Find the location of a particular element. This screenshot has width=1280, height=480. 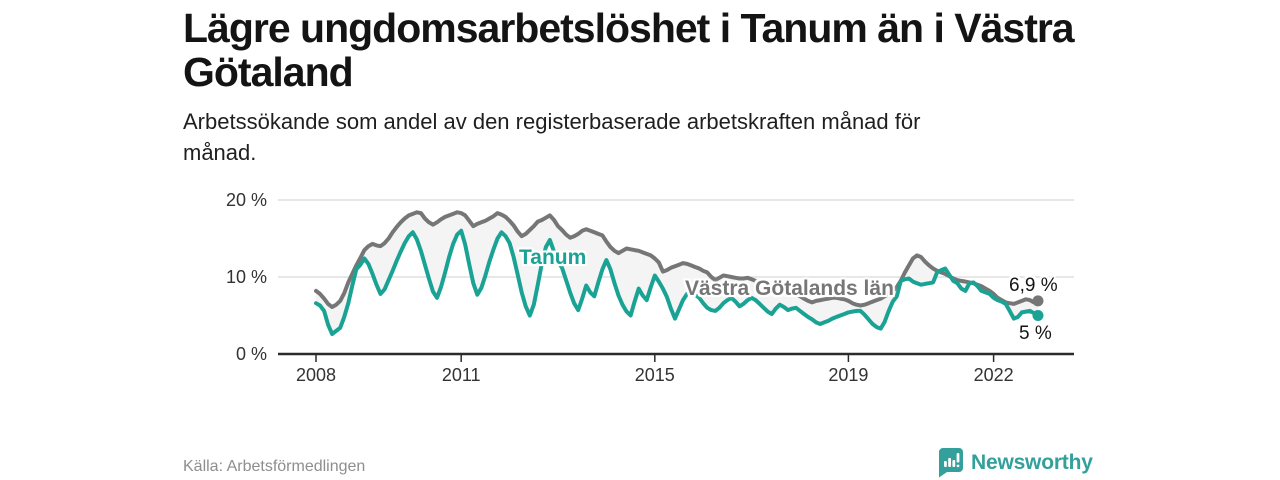

band-between-series is located at coordinates (677, 273).